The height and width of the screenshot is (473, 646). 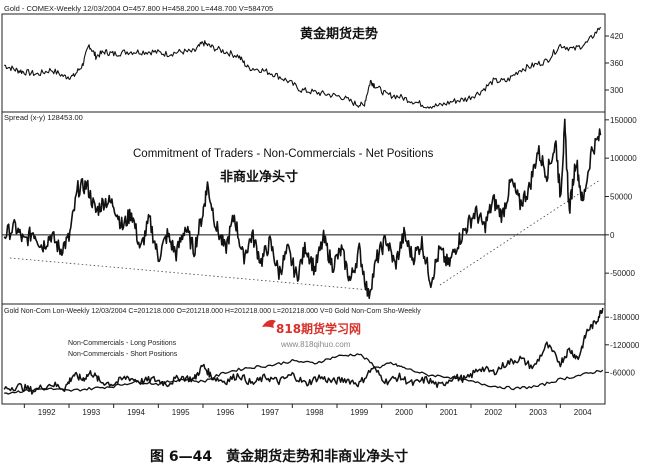 What do you see at coordinates (617, 90) in the screenshot?
I see `y-tick-label: 300` at bounding box center [617, 90].